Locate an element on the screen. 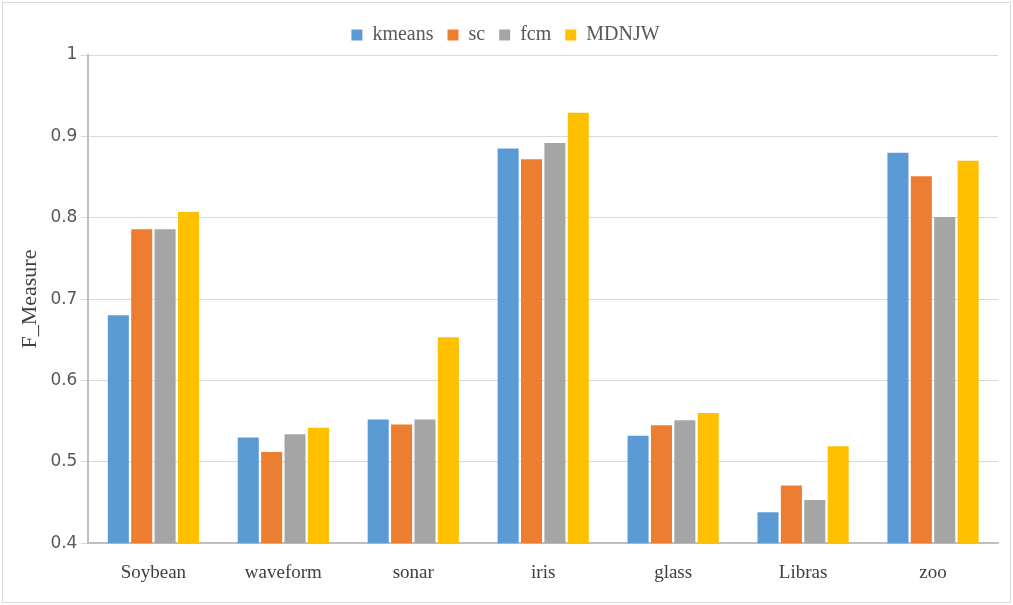 Image resolution: width=1013 pixels, height=605 pixels. y-tick-label: 1 is located at coordinates (72, 53).